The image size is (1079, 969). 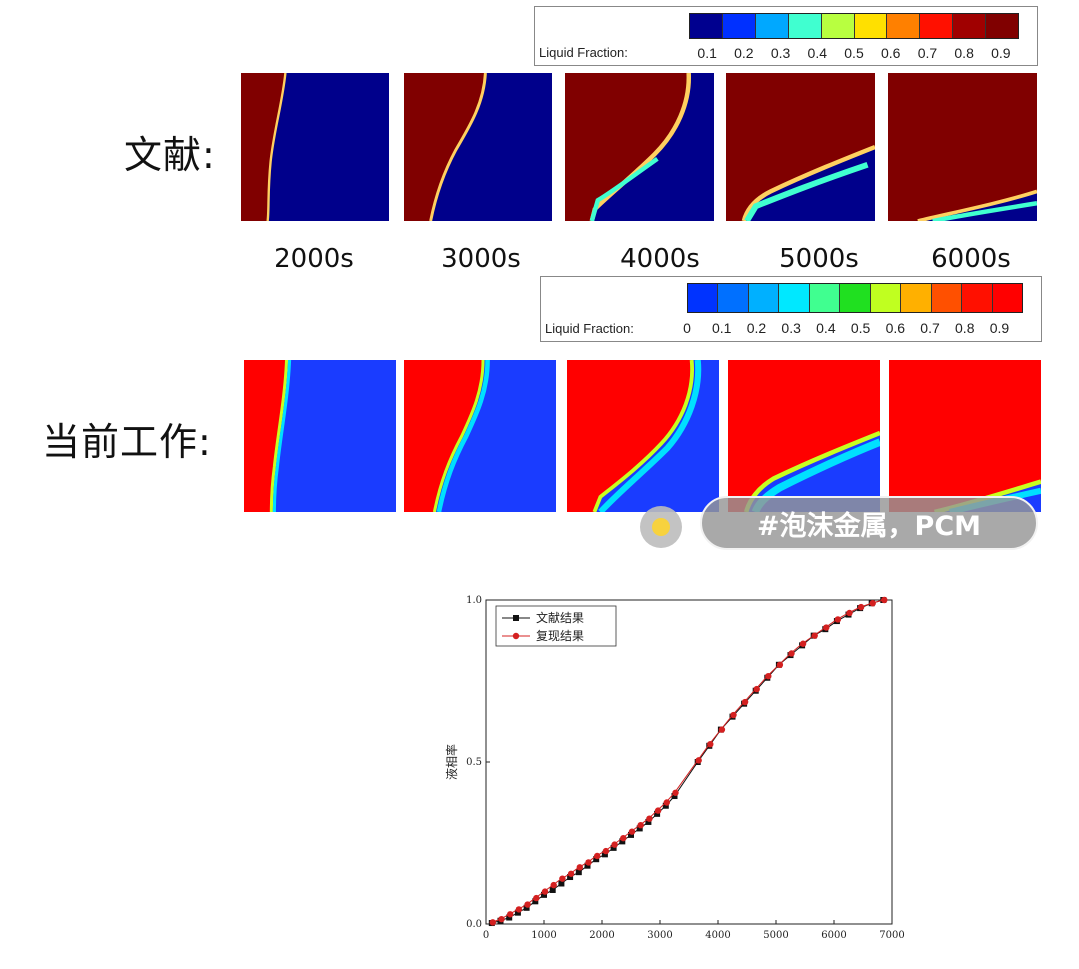 What do you see at coordinates (314, 259) in the screenshot?
I see `time-label-2000s: 2000s` at bounding box center [314, 259].